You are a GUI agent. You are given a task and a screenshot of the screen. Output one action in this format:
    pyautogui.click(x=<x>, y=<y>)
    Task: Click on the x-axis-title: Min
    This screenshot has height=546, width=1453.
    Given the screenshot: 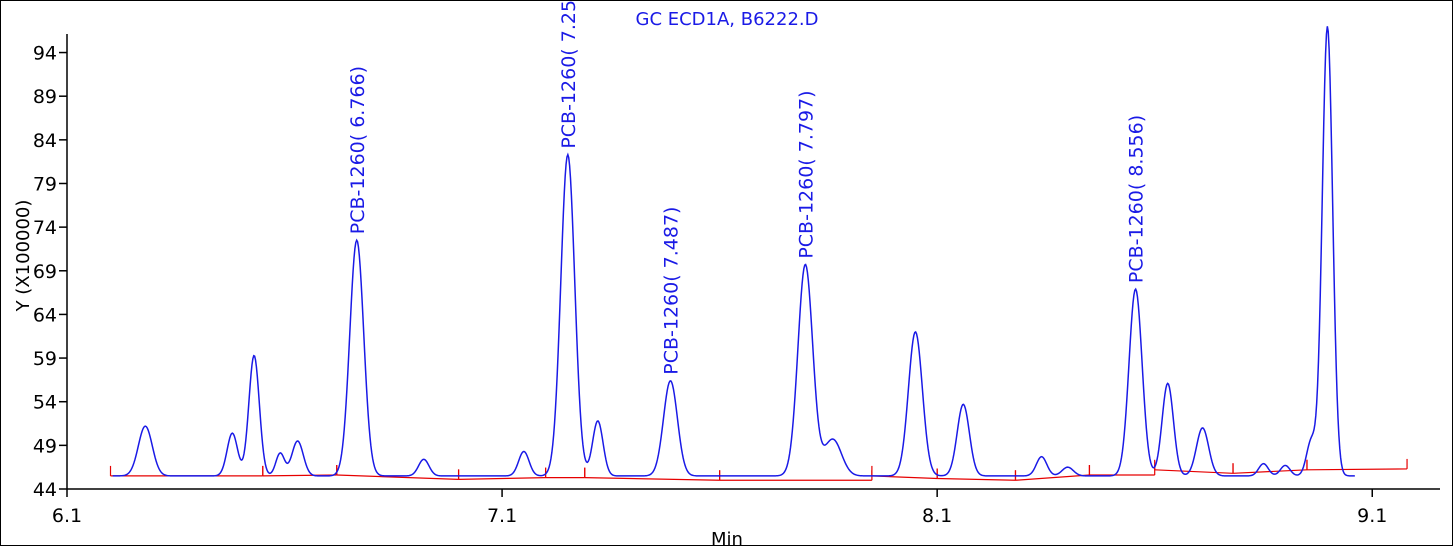 What is the action you would take?
    pyautogui.click(x=727, y=537)
    